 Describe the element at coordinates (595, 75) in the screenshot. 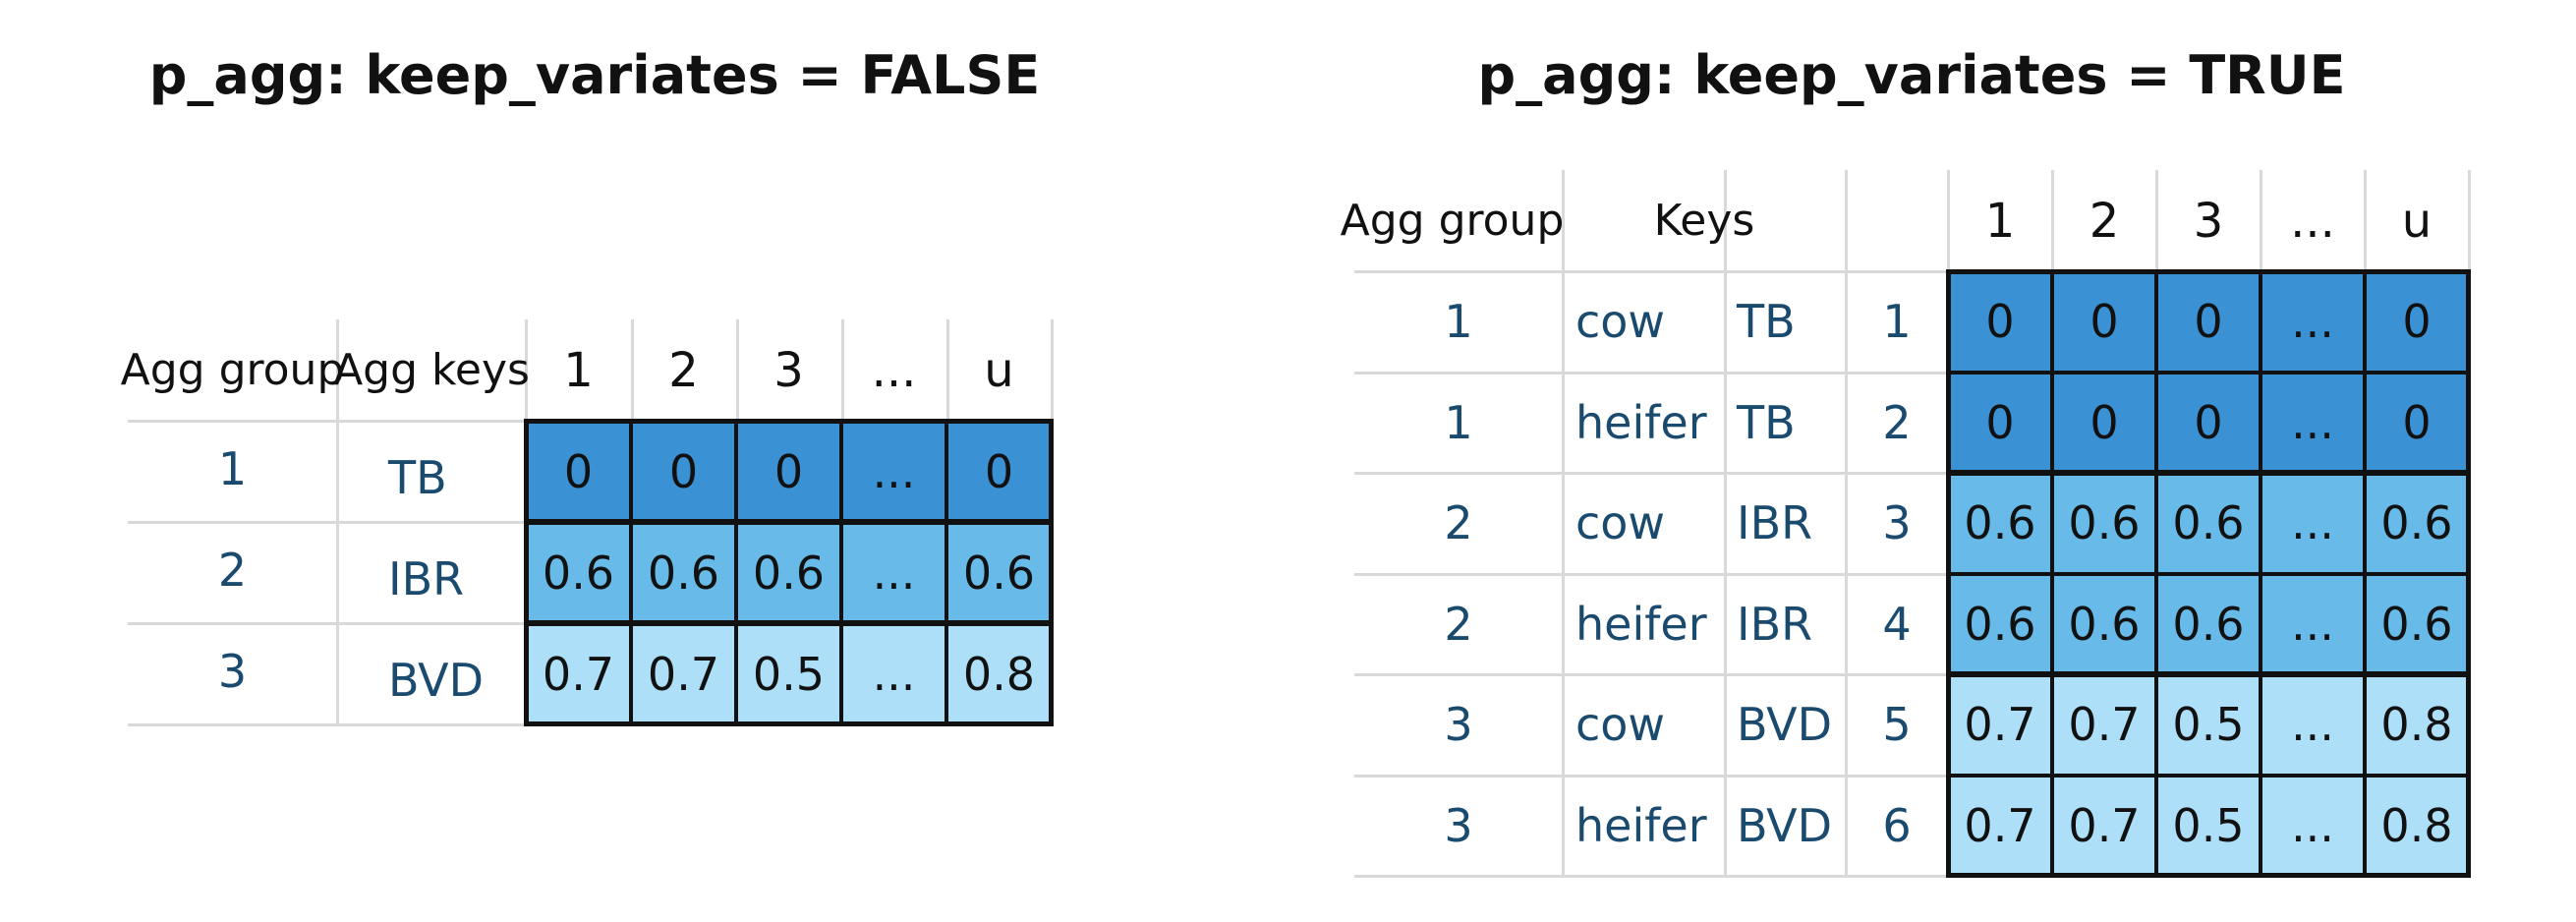

I see `left-panel-title: p_agg: keep_variates = FALSE` at that location.